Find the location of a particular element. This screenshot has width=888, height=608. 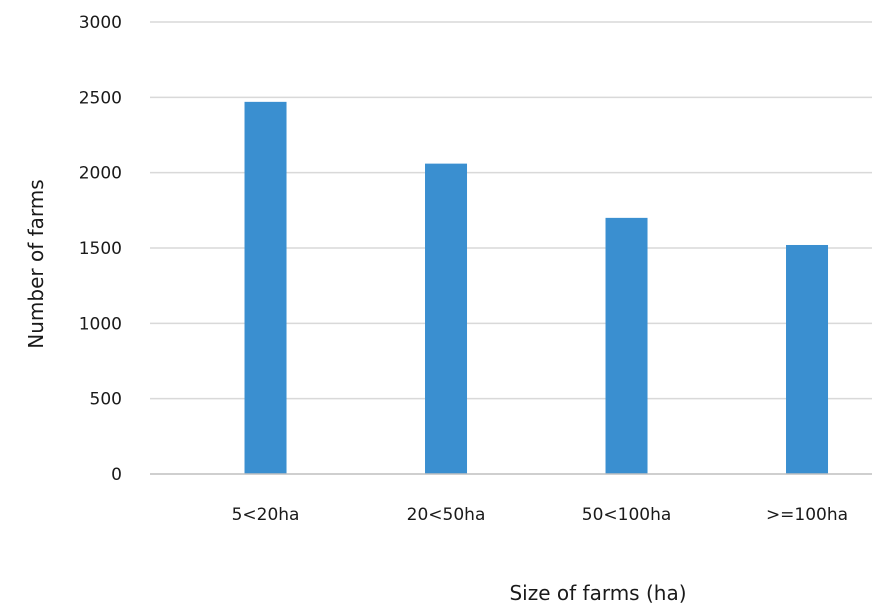

x-axis-title: Size of farms (ha) is located at coordinates (597, 593).